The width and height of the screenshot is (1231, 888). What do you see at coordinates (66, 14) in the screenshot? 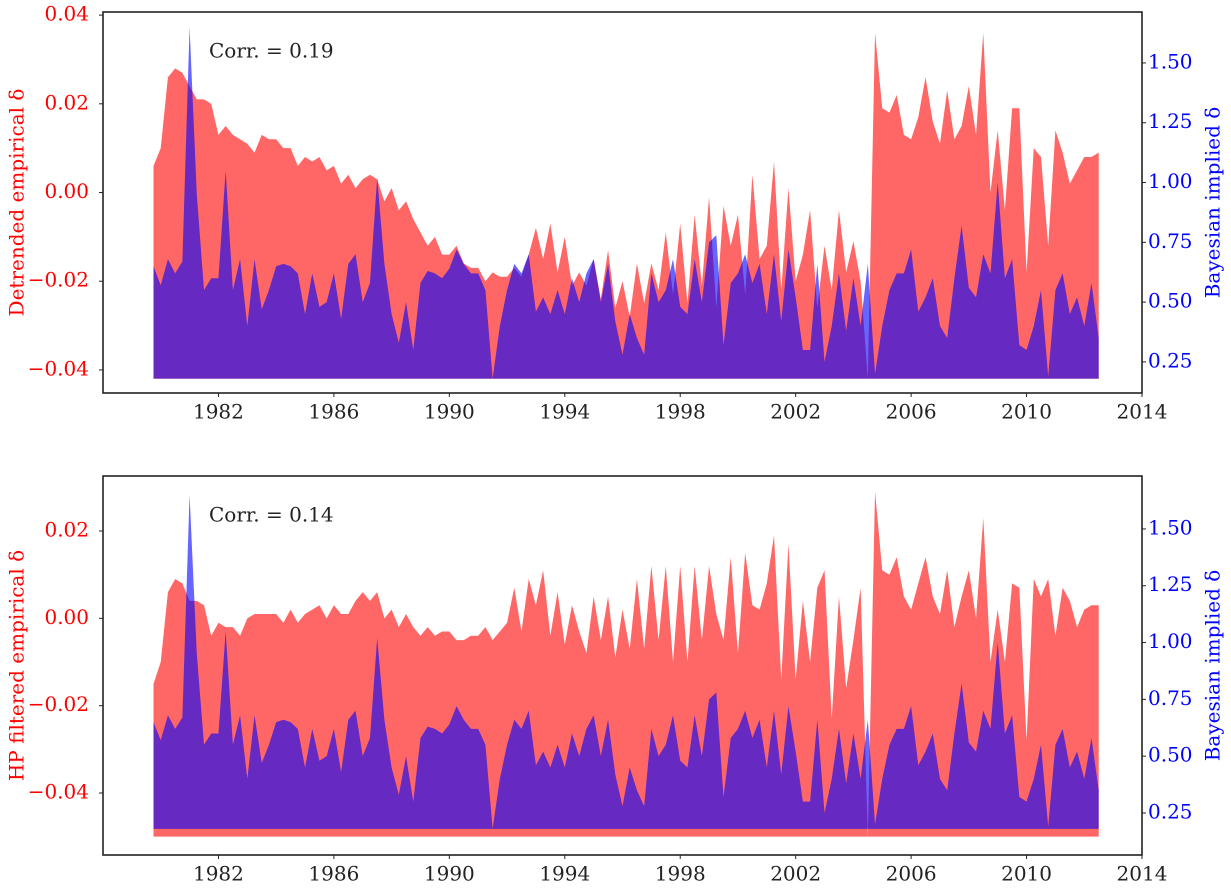
I see `y-tick-label: 0.04` at bounding box center [66, 14].